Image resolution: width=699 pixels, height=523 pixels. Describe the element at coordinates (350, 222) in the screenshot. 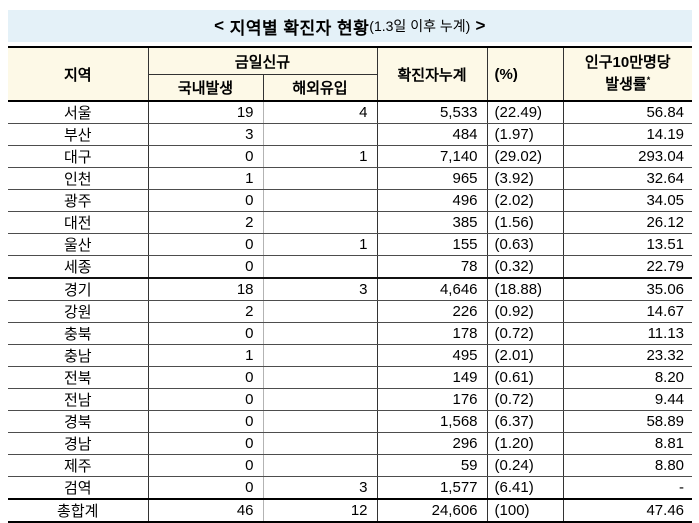

I see `table-row: 대전 2 385 (1.56) 26.12` at that location.